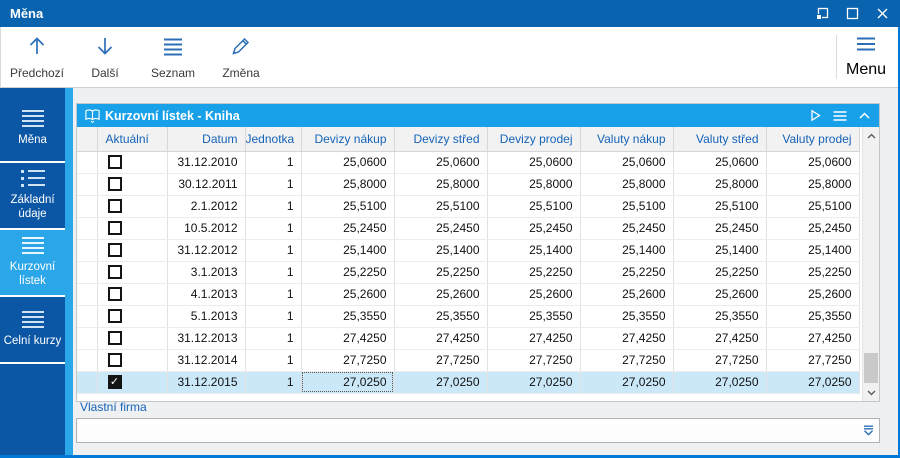  Describe the element at coordinates (206, 382) in the screenshot. I see `datum-cell: 31.12.2015` at that location.